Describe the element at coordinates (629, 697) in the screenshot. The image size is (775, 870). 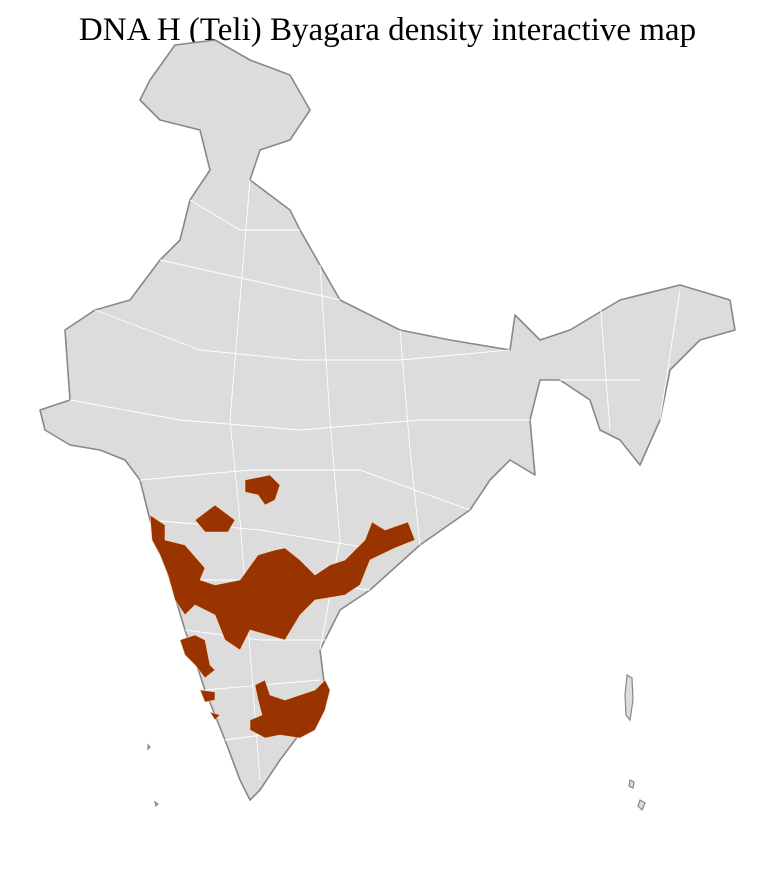
I see `andaman-islands` at that location.